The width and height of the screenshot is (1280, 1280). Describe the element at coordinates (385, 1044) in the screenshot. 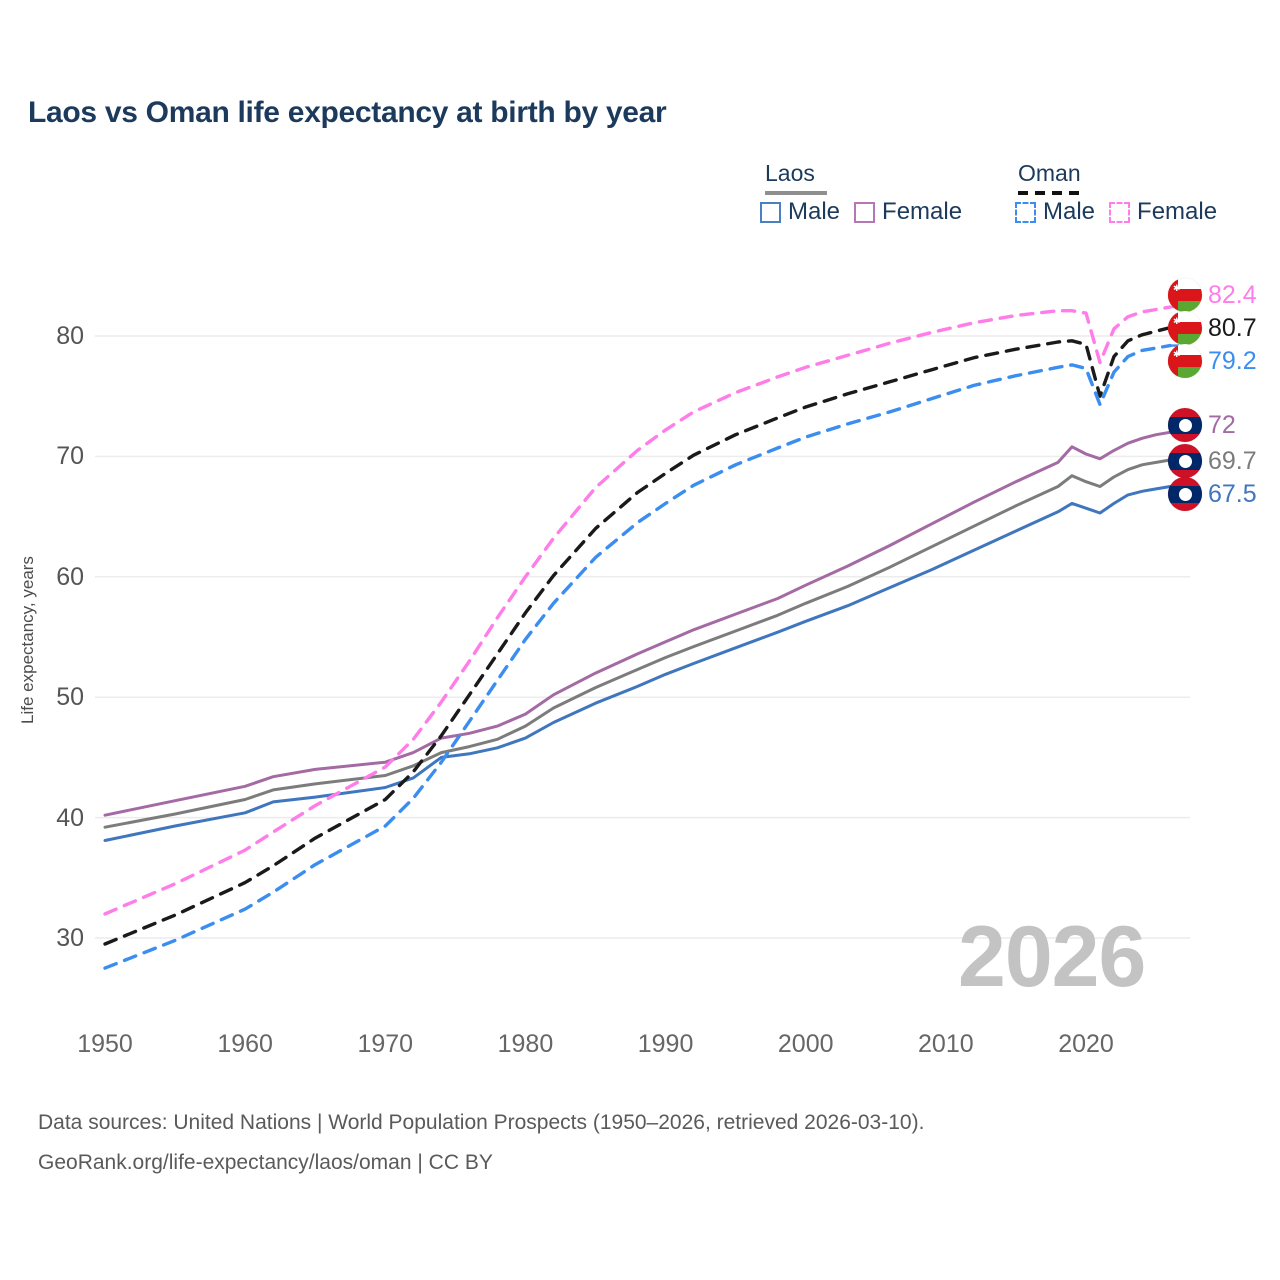

I see `x-axis-tick-label: 1970` at that location.